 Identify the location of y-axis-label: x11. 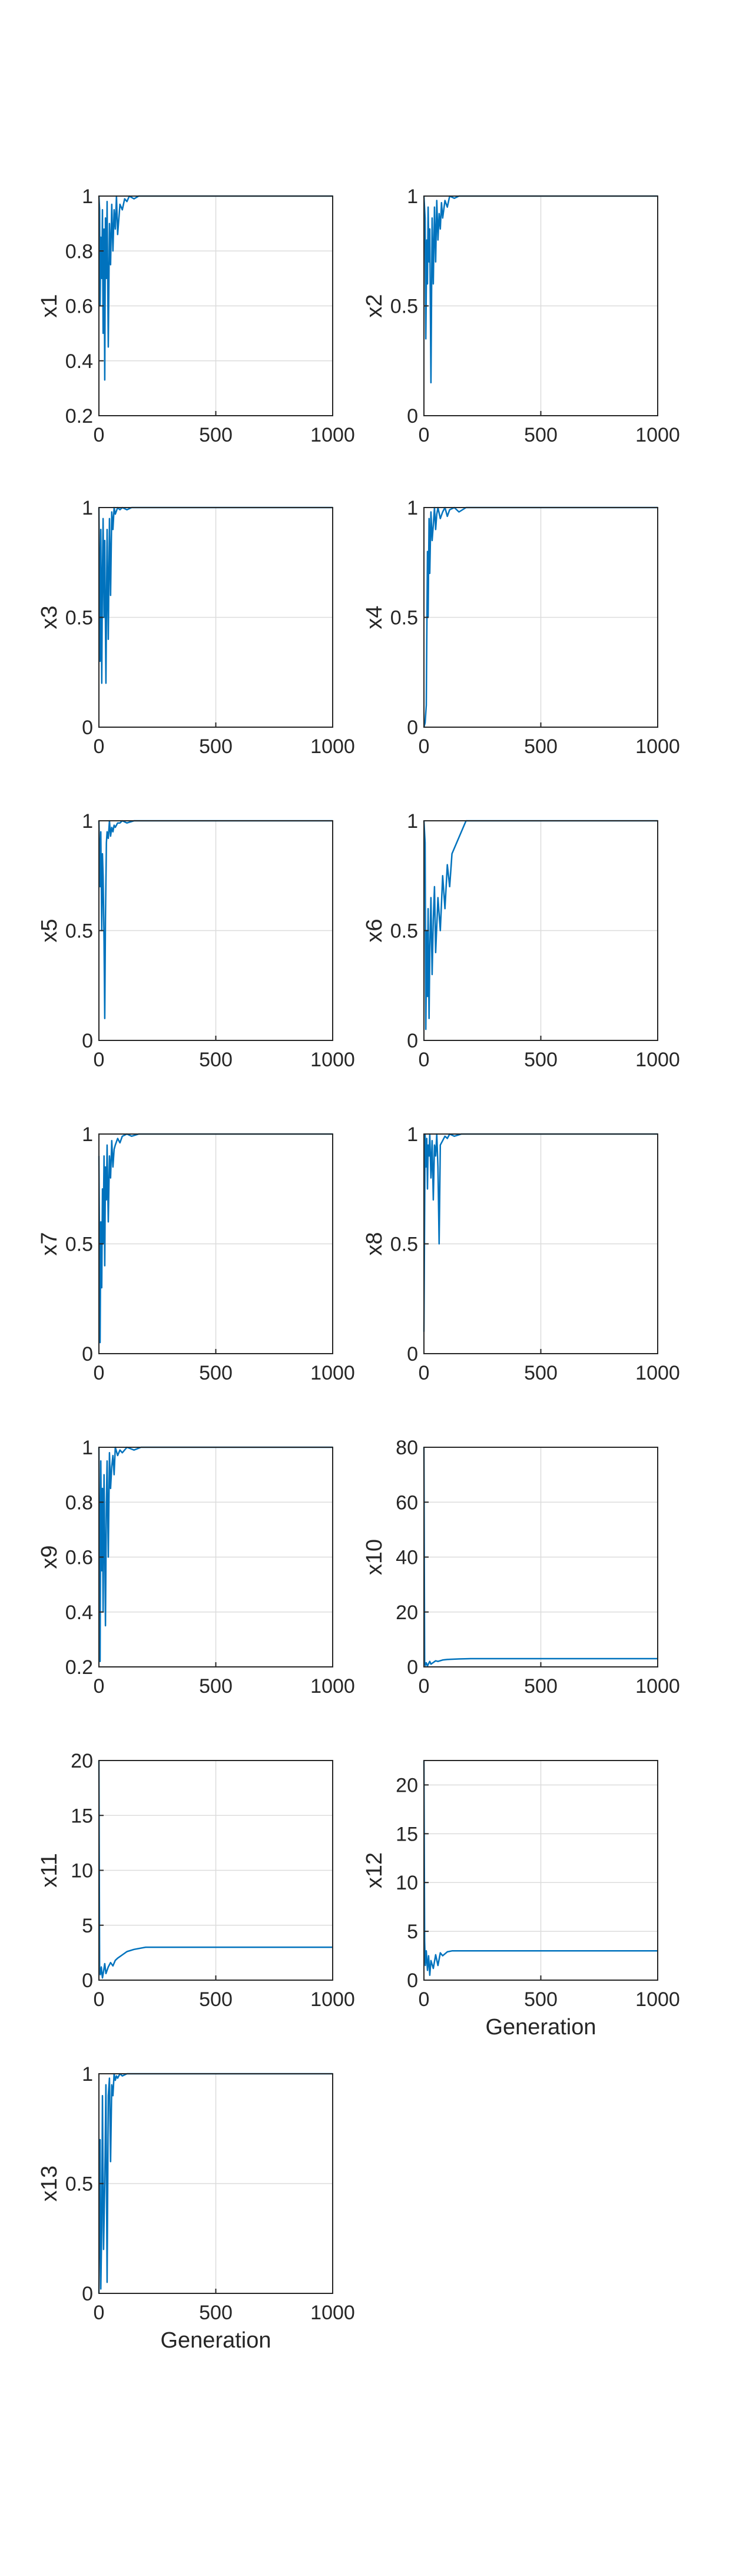
(49, 1870).